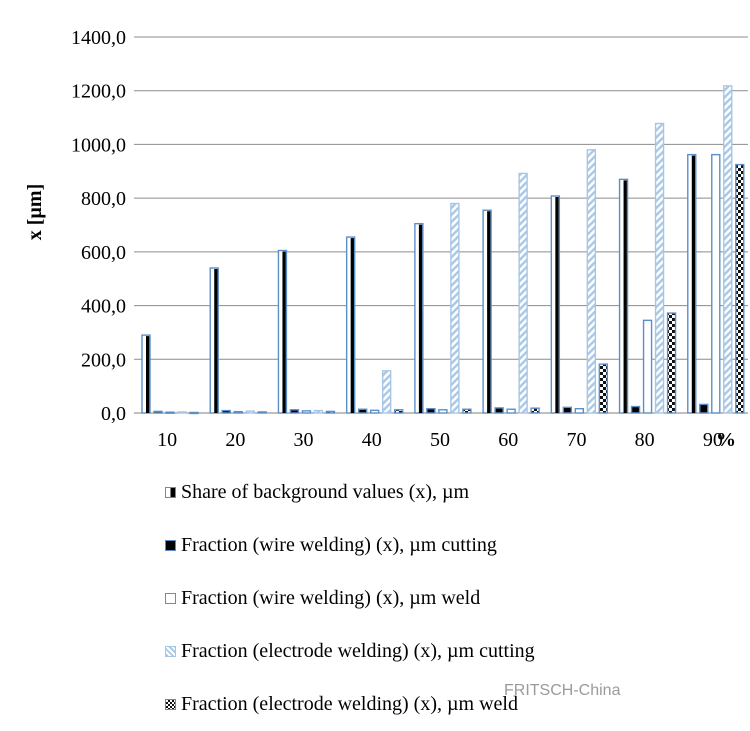  Describe the element at coordinates (339, 545) in the screenshot. I see `legend-label: Fraction (wire welding) (x), µm cutting` at that location.